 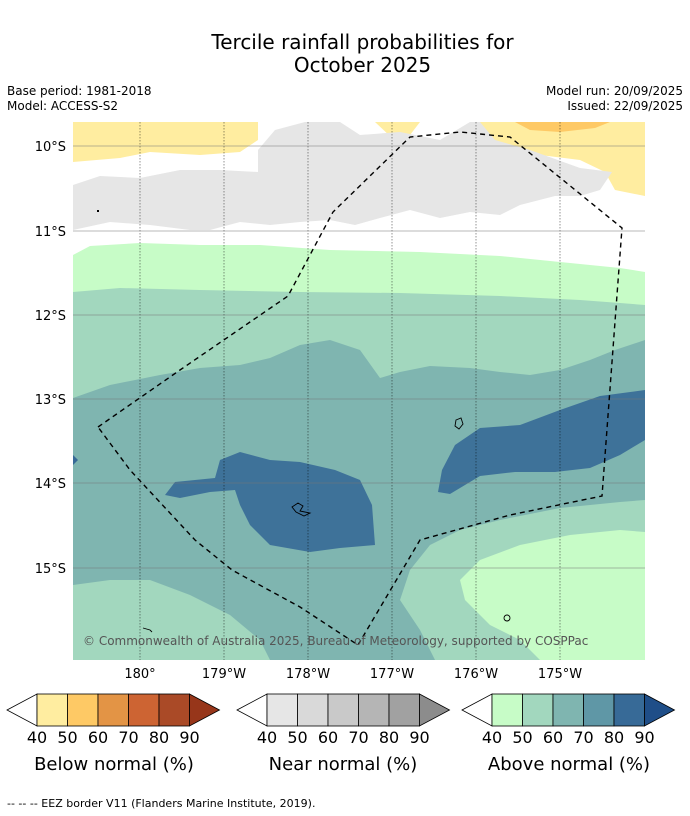 What do you see at coordinates (75, 460) in the screenshot?
I see `above-normal-80-edge` at bounding box center [75, 460].